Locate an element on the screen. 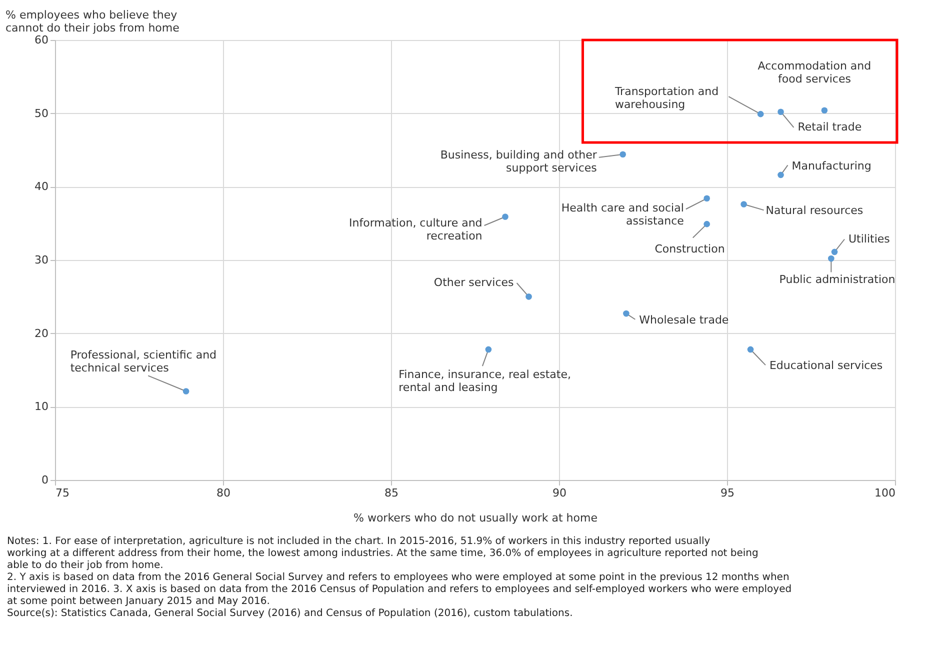  annotation: Educational services is located at coordinates (826, 365).